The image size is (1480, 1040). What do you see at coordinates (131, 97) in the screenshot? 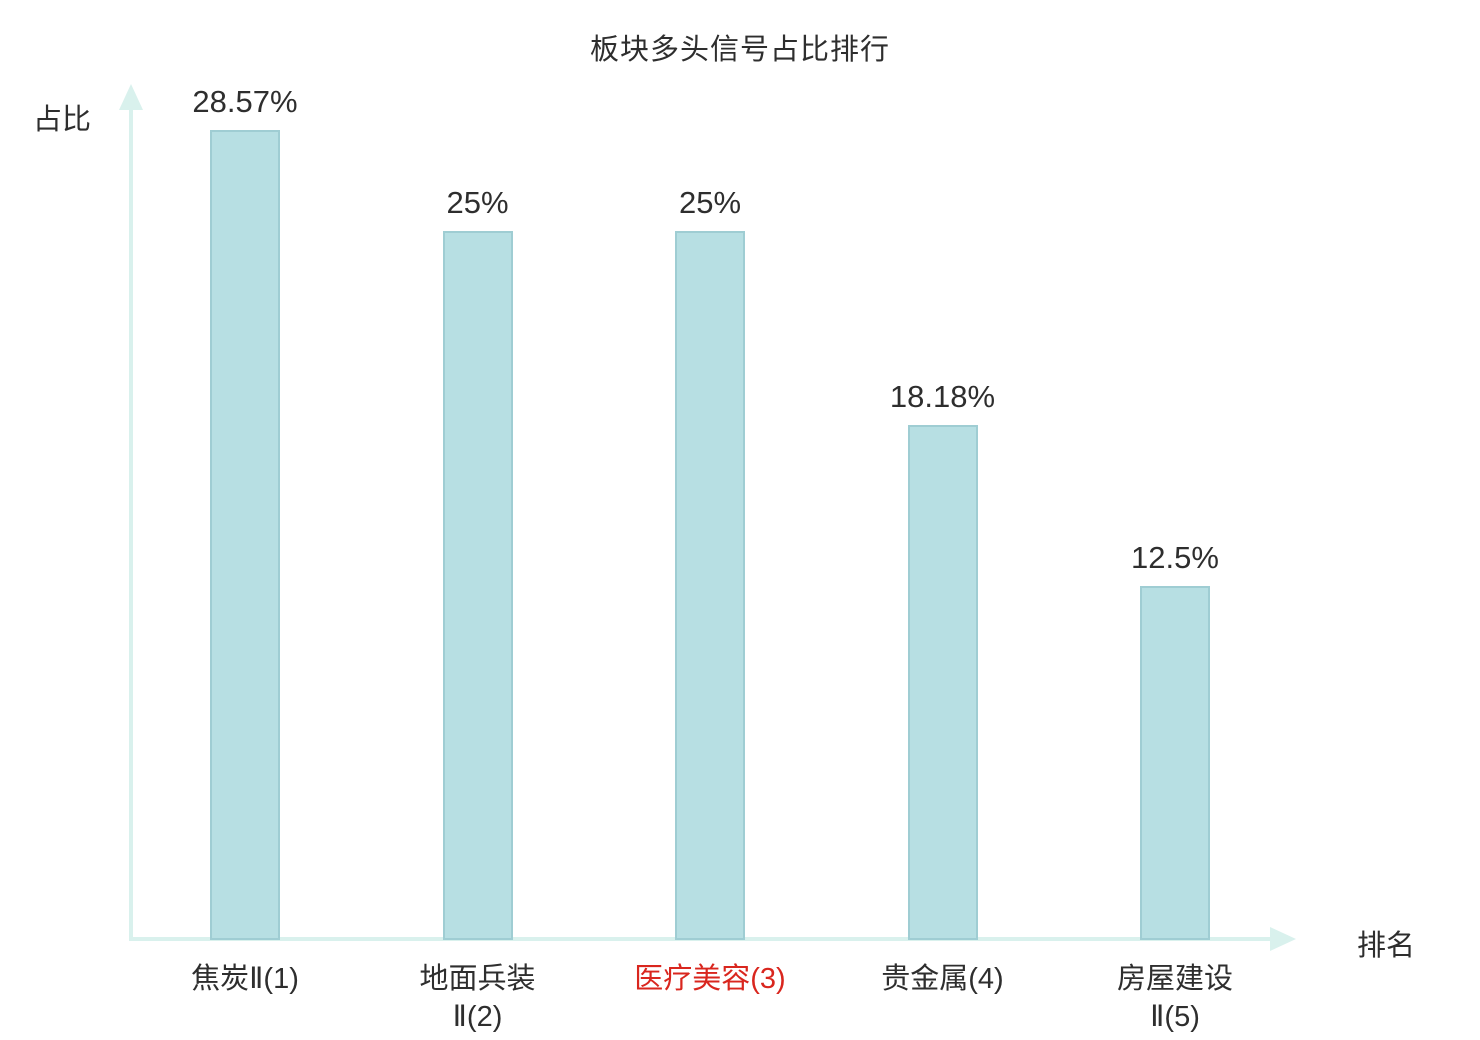
I see `y-axis-arrow-icon` at bounding box center [131, 97].